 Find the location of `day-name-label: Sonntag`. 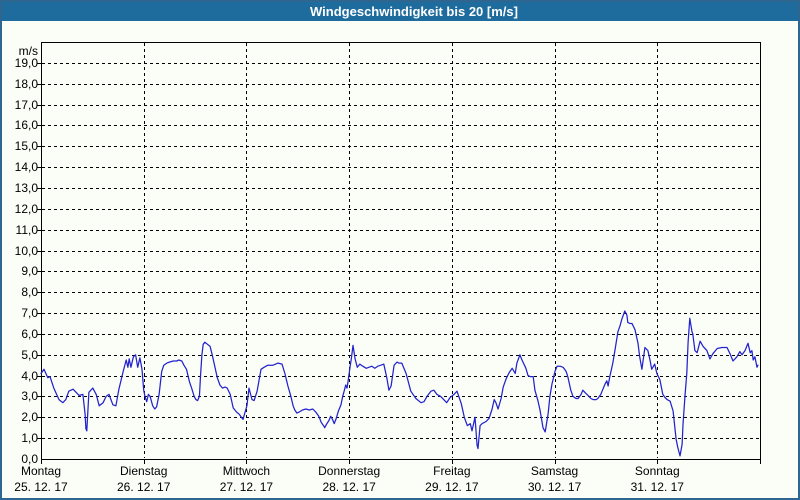

day-name-label: Sonntag is located at coordinates (657, 471).